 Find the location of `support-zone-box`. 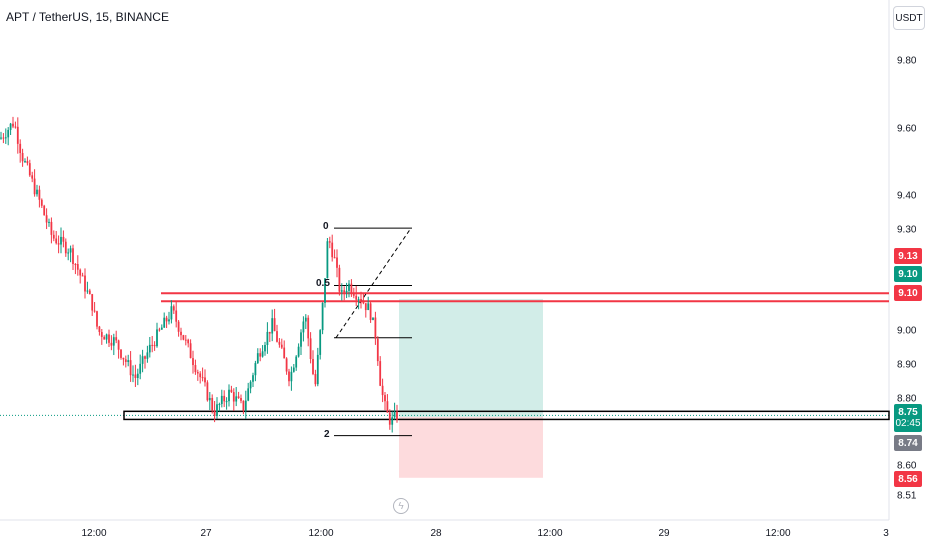

support-zone-box is located at coordinates (506, 415).